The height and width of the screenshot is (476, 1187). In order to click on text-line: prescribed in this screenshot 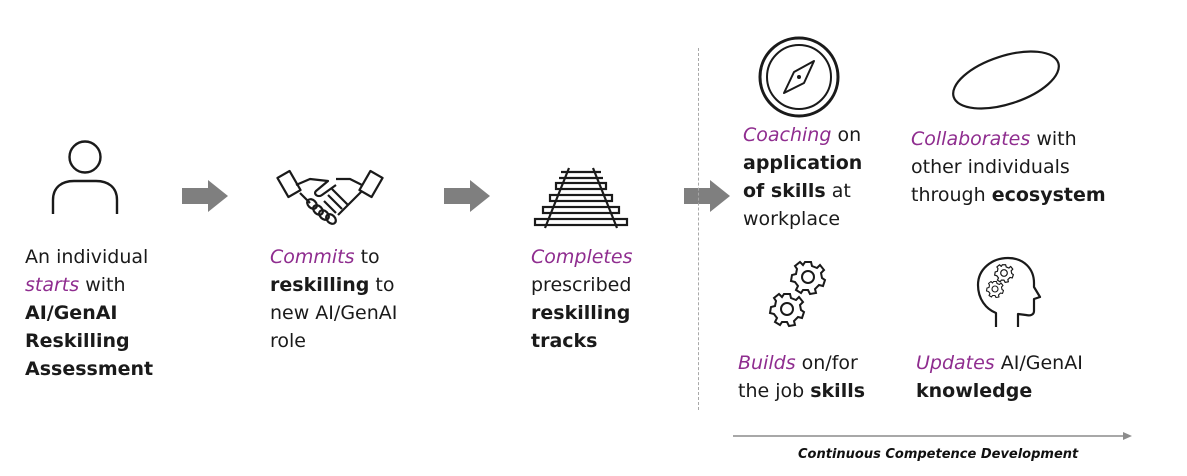, I will do `click(601, 285)`.